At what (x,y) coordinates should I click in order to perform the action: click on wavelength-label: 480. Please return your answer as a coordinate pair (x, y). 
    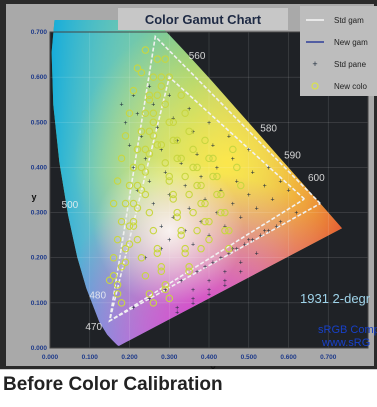
    Looking at the image, I should click on (97, 295).